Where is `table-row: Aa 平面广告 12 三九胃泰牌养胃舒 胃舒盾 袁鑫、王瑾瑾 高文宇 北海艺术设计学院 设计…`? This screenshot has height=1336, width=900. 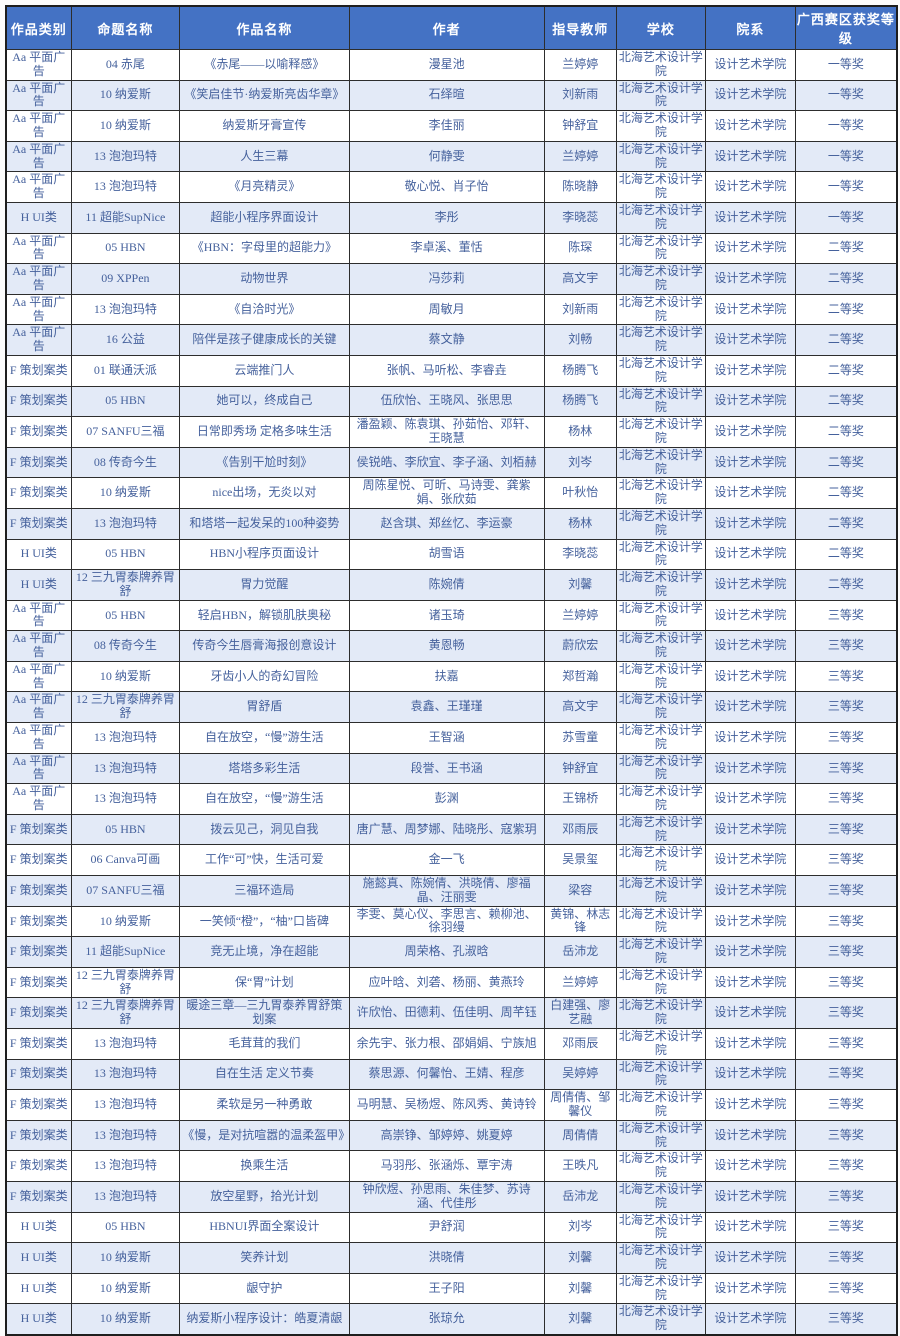
table-row: Aa 平面广告 12 三九胃泰牌养胃舒 胃舒盾 袁鑫、王瑾瑾 高文宇 北海艺术设计学院 设计… is located at coordinates (451, 707).